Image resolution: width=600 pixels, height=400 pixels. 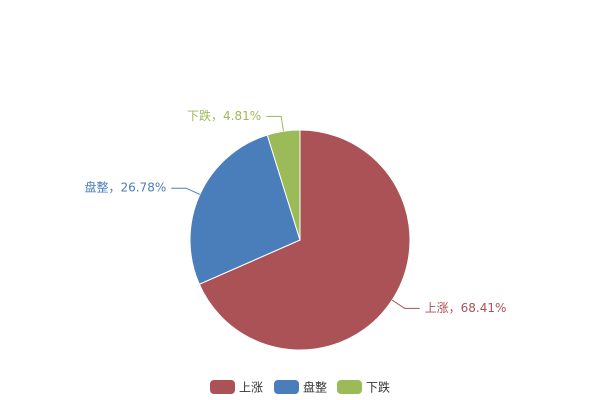 I want to click on legend-label: 上涨, so click(x=251, y=387).